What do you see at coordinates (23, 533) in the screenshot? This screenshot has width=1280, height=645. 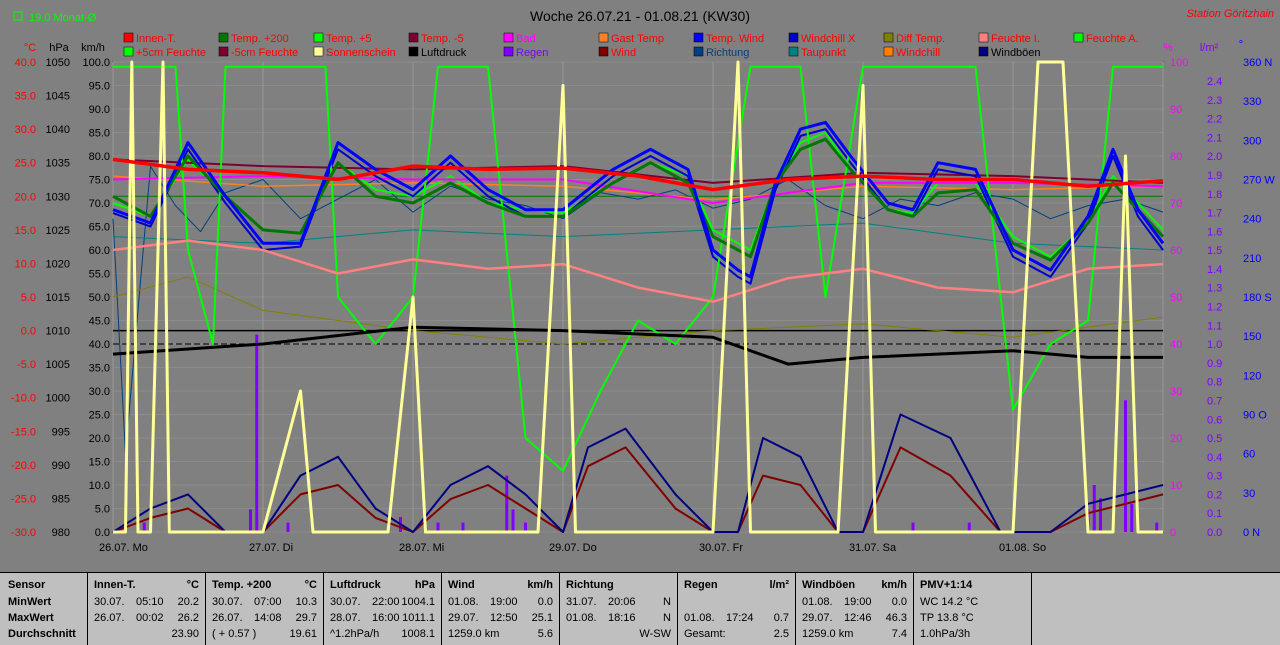 I see `temp-tick: -30.0` at bounding box center [23, 533].